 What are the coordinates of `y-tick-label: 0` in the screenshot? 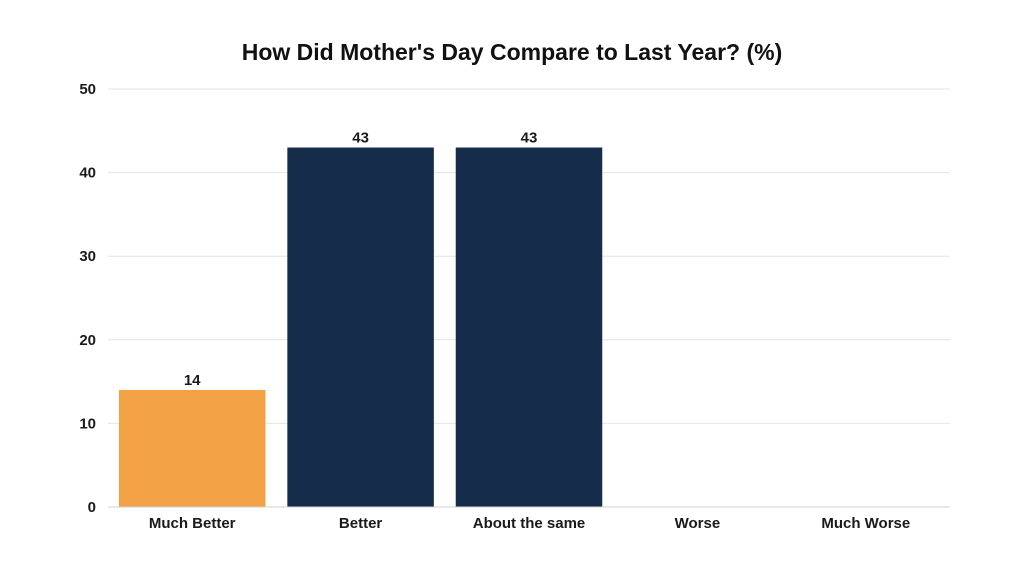 It's located at (92, 507).